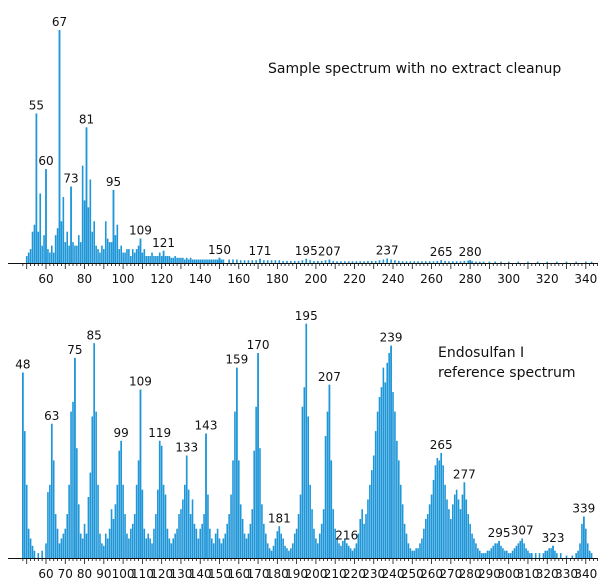  I want to click on bottom-peak-label: 119, so click(159, 433).